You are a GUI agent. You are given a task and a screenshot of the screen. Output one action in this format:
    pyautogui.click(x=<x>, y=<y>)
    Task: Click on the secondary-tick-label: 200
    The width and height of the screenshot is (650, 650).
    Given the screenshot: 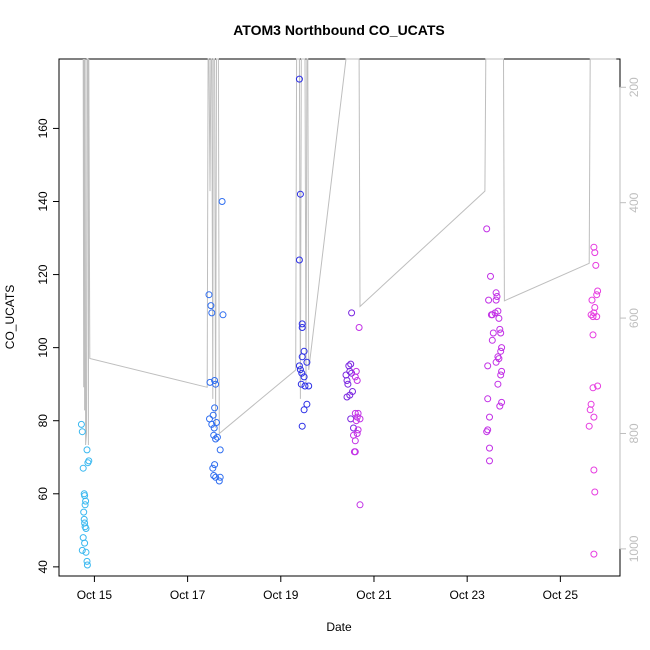 What is the action you would take?
    pyautogui.click(x=634, y=87)
    